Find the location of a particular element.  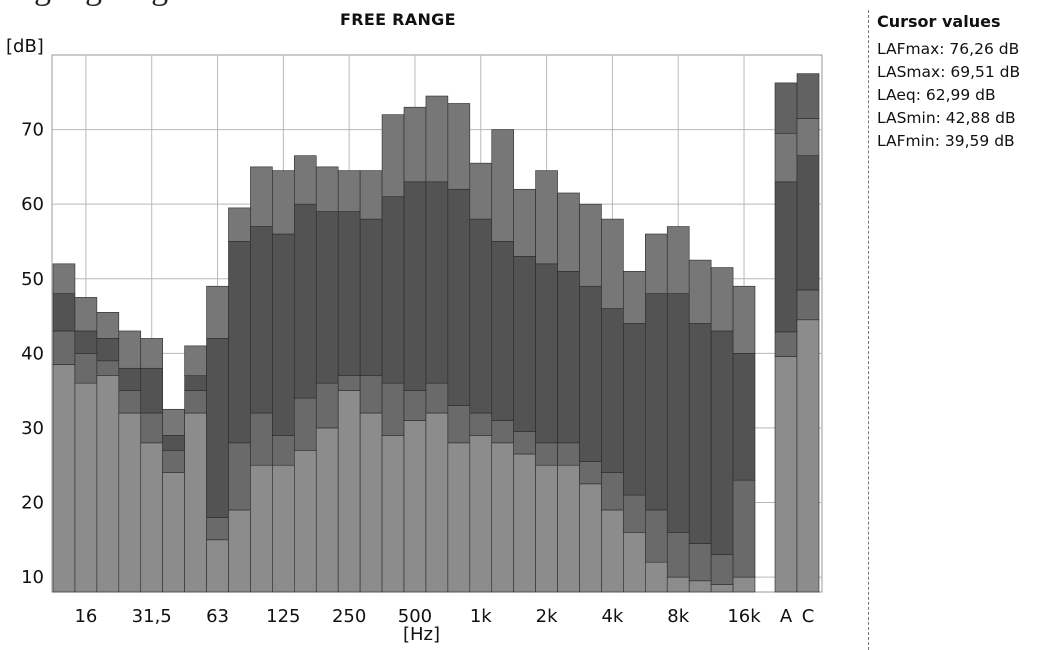

x-tick-label: 8k is located at coordinates (678, 616).